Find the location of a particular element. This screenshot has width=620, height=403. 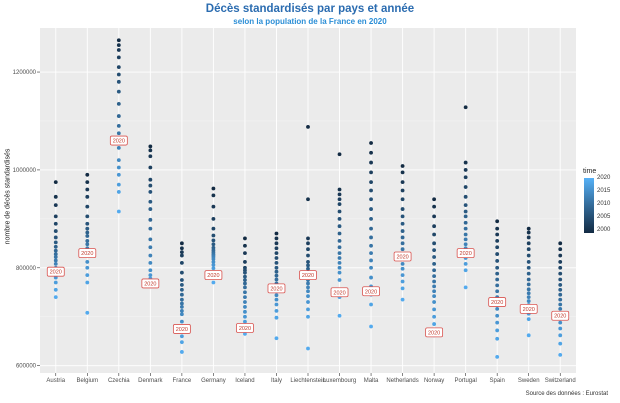

data-point-spain-2009 is located at coordinates (497, 279).